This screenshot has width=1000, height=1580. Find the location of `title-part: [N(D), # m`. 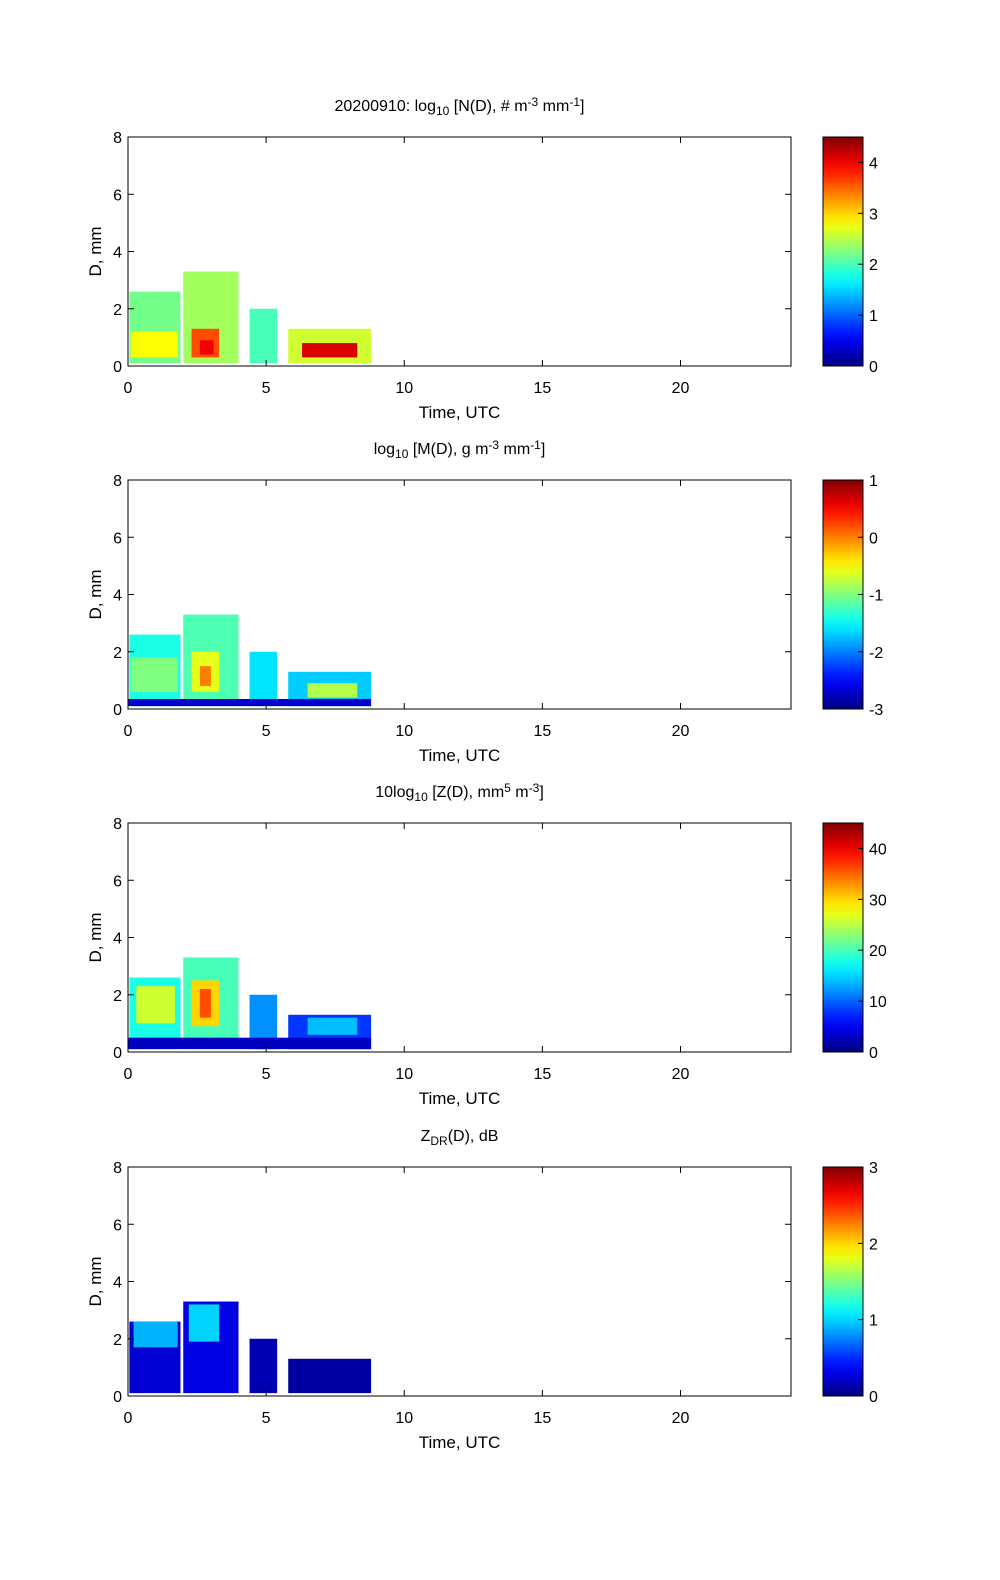

title-part: [N(D), # m is located at coordinates (488, 106).